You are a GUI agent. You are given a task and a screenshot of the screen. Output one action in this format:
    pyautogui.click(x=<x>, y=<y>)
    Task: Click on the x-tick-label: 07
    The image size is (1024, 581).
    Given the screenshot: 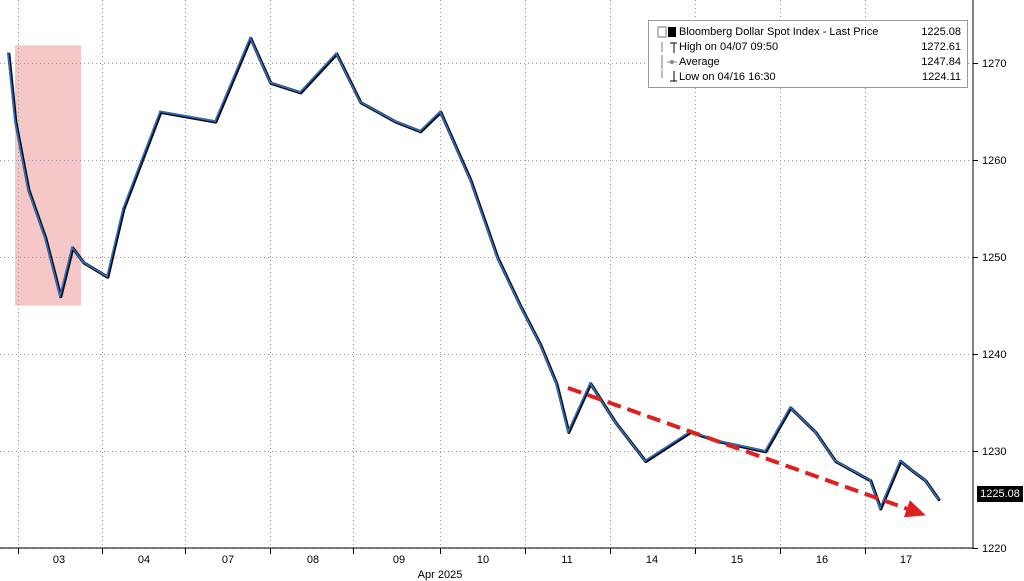 What is the action you would take?
    pyautogui.click(x=228, y=560)
    